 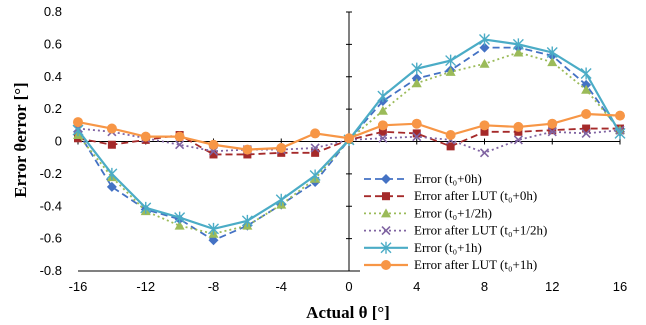 What do you see at coordinates (51, 205) in the screenshot?
I see `y-tick-label: -0.4` at bounding box center [51, 205].